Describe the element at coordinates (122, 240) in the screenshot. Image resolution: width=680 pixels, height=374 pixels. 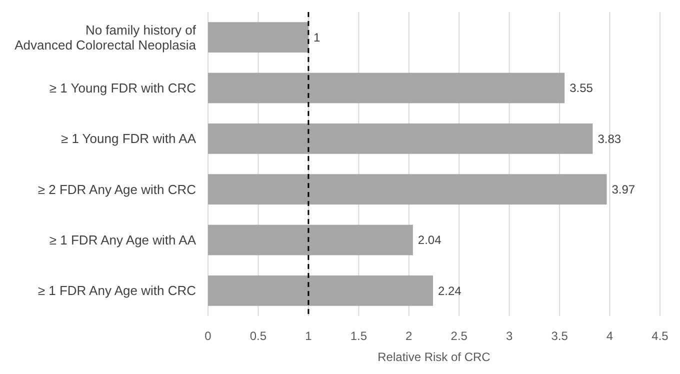
I see `y-tick-label: ≥ 1 FDR Any Age with AA` at that location.